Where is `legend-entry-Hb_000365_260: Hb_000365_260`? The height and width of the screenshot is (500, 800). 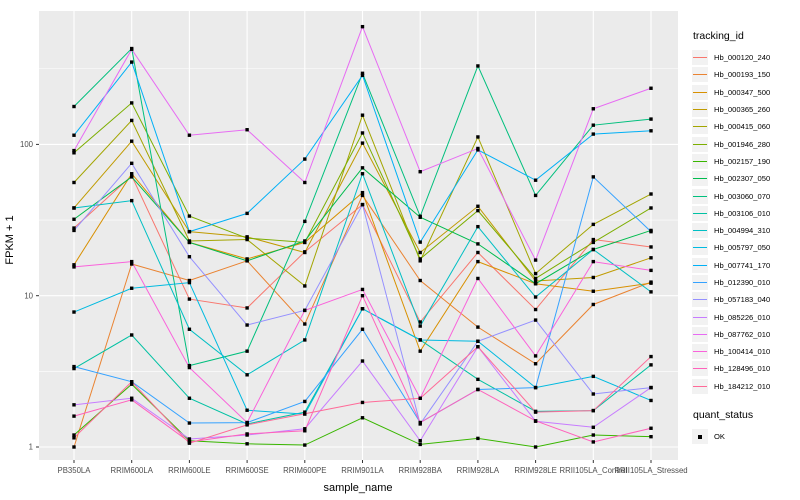 legend-entry-Hb_000365_260: Hb_000365_260 is located at coordinates (745, 109).